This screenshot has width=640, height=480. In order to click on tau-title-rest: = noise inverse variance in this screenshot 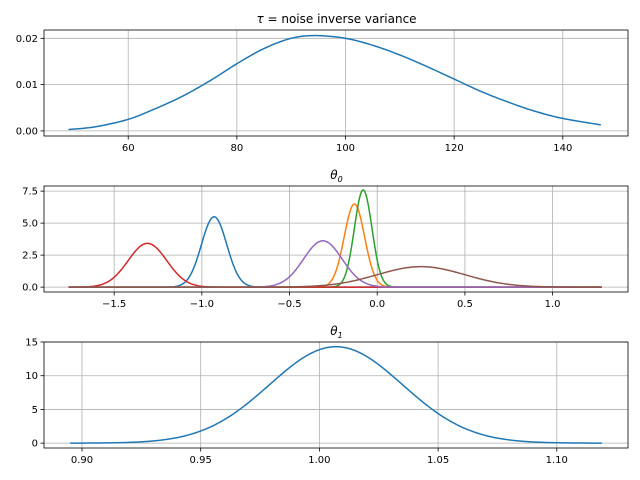, I will do `click(340, 19)`.